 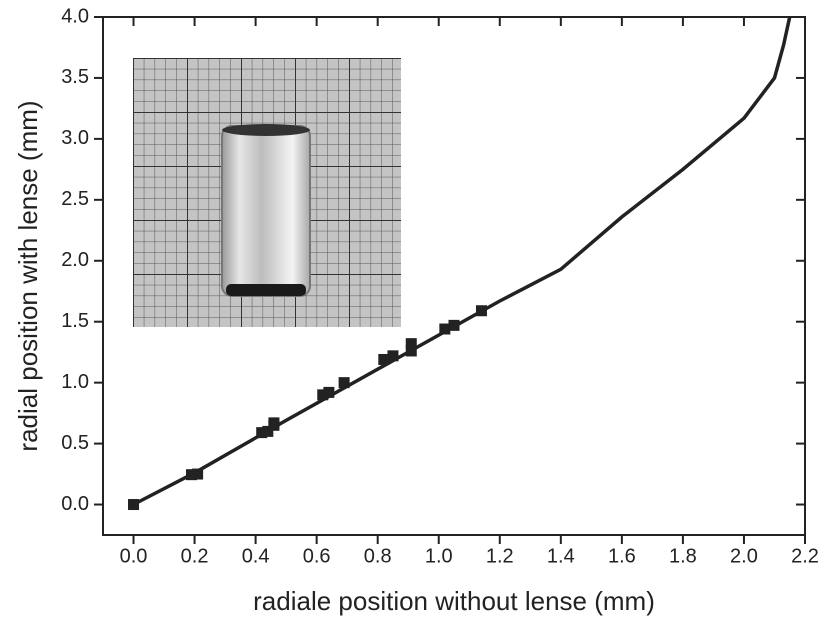 I want to click on x-tick-label: 1.4, so click(x=561, y=556).